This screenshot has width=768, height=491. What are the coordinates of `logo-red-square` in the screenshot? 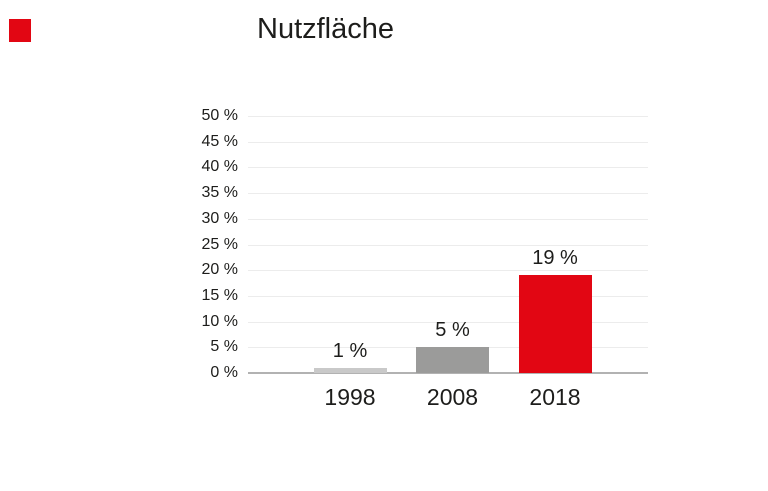 It's located at (20, 30).